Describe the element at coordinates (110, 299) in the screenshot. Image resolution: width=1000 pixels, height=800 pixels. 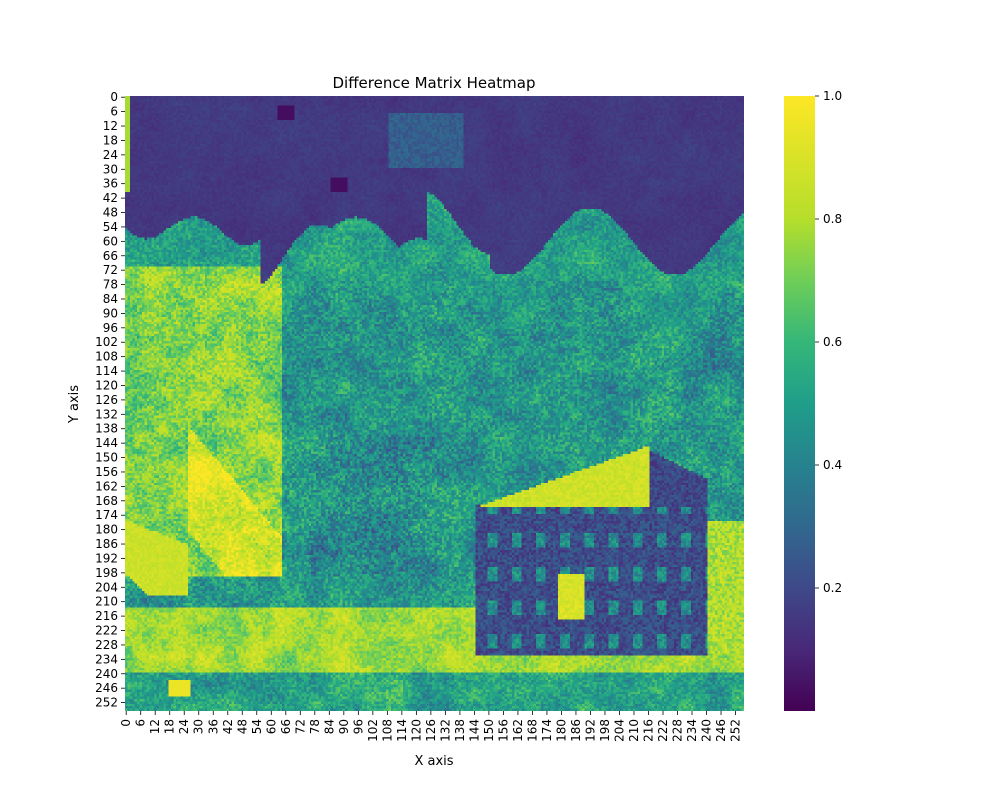
I see `y-tick-label: 84` at that location.